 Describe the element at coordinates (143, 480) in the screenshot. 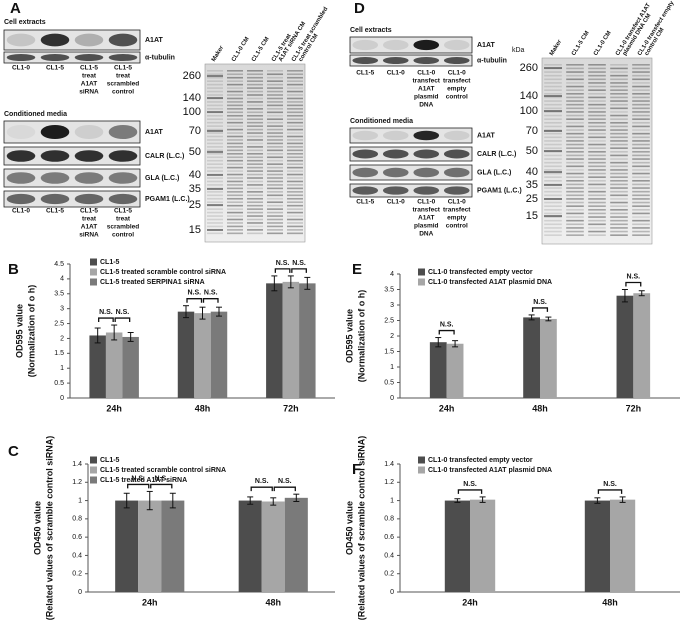

I see `legend-label: CL1-5 treated A1AT siRNA` at that location.